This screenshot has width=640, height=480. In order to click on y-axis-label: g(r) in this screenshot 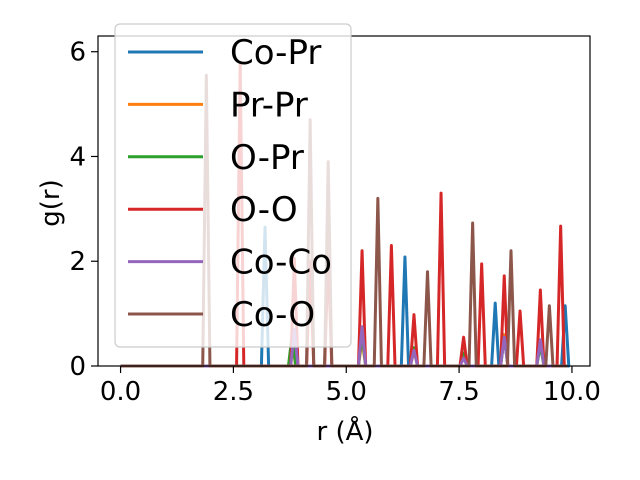, I will do `click(51, 202)`.